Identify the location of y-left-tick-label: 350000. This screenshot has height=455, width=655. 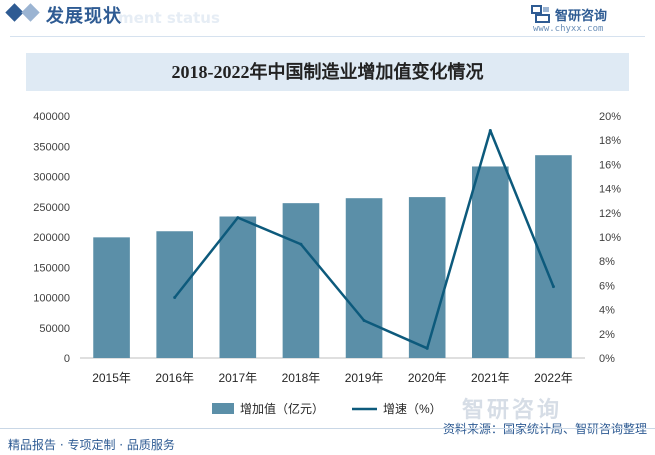
(51, 147).